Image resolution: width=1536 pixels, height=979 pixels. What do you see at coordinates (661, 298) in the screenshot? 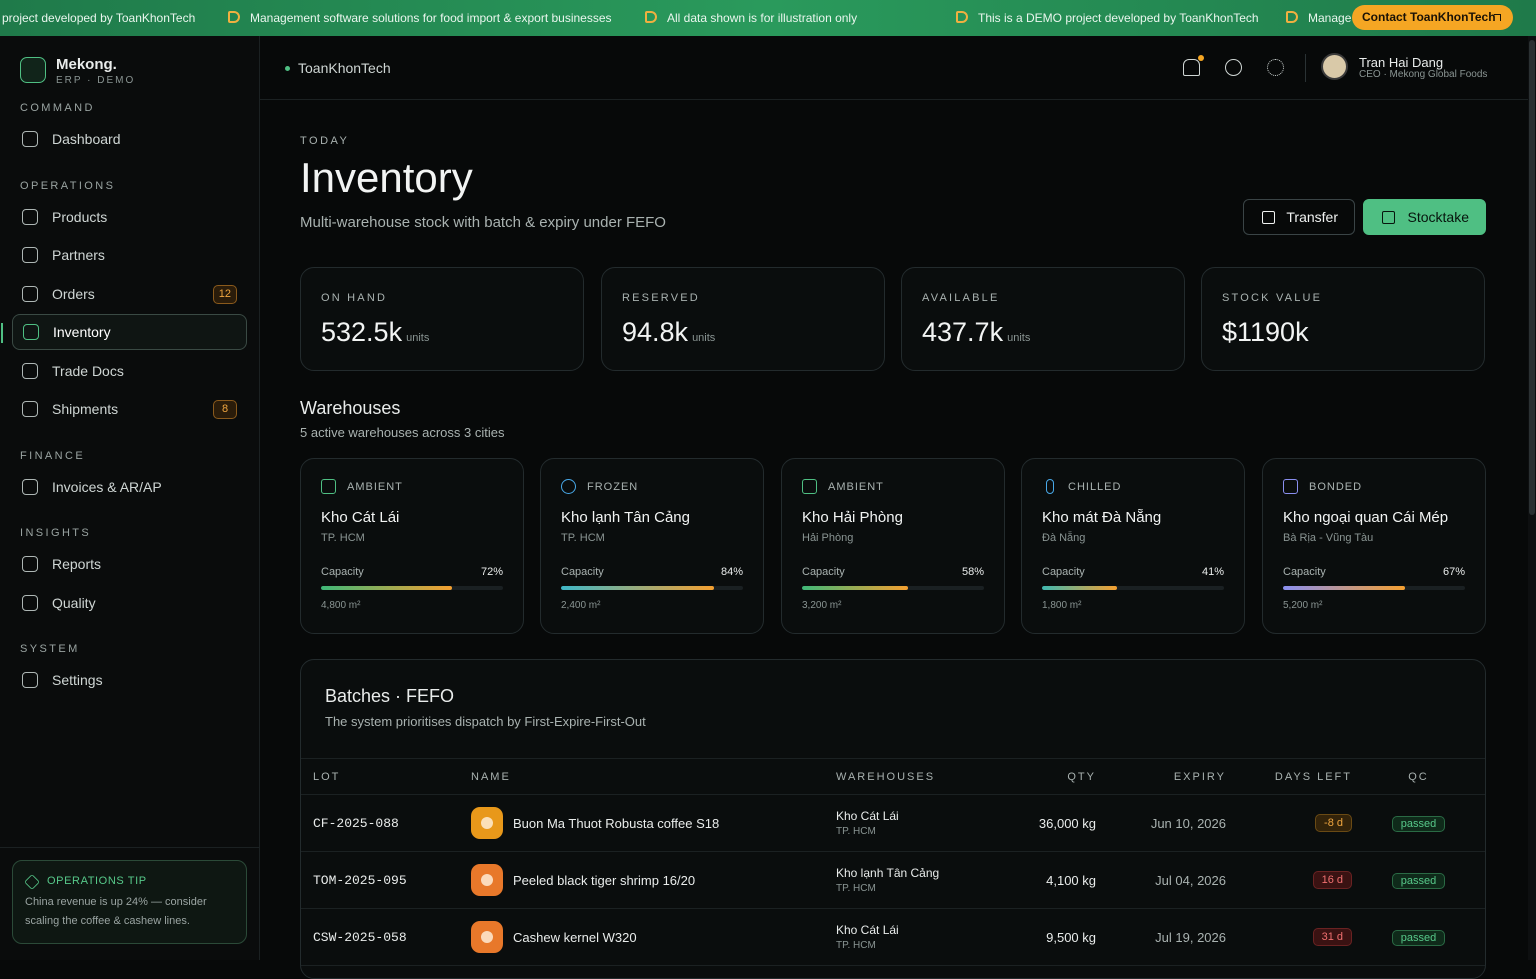
I see `stat-label: RESERVED` at bounding box center [661, 298].